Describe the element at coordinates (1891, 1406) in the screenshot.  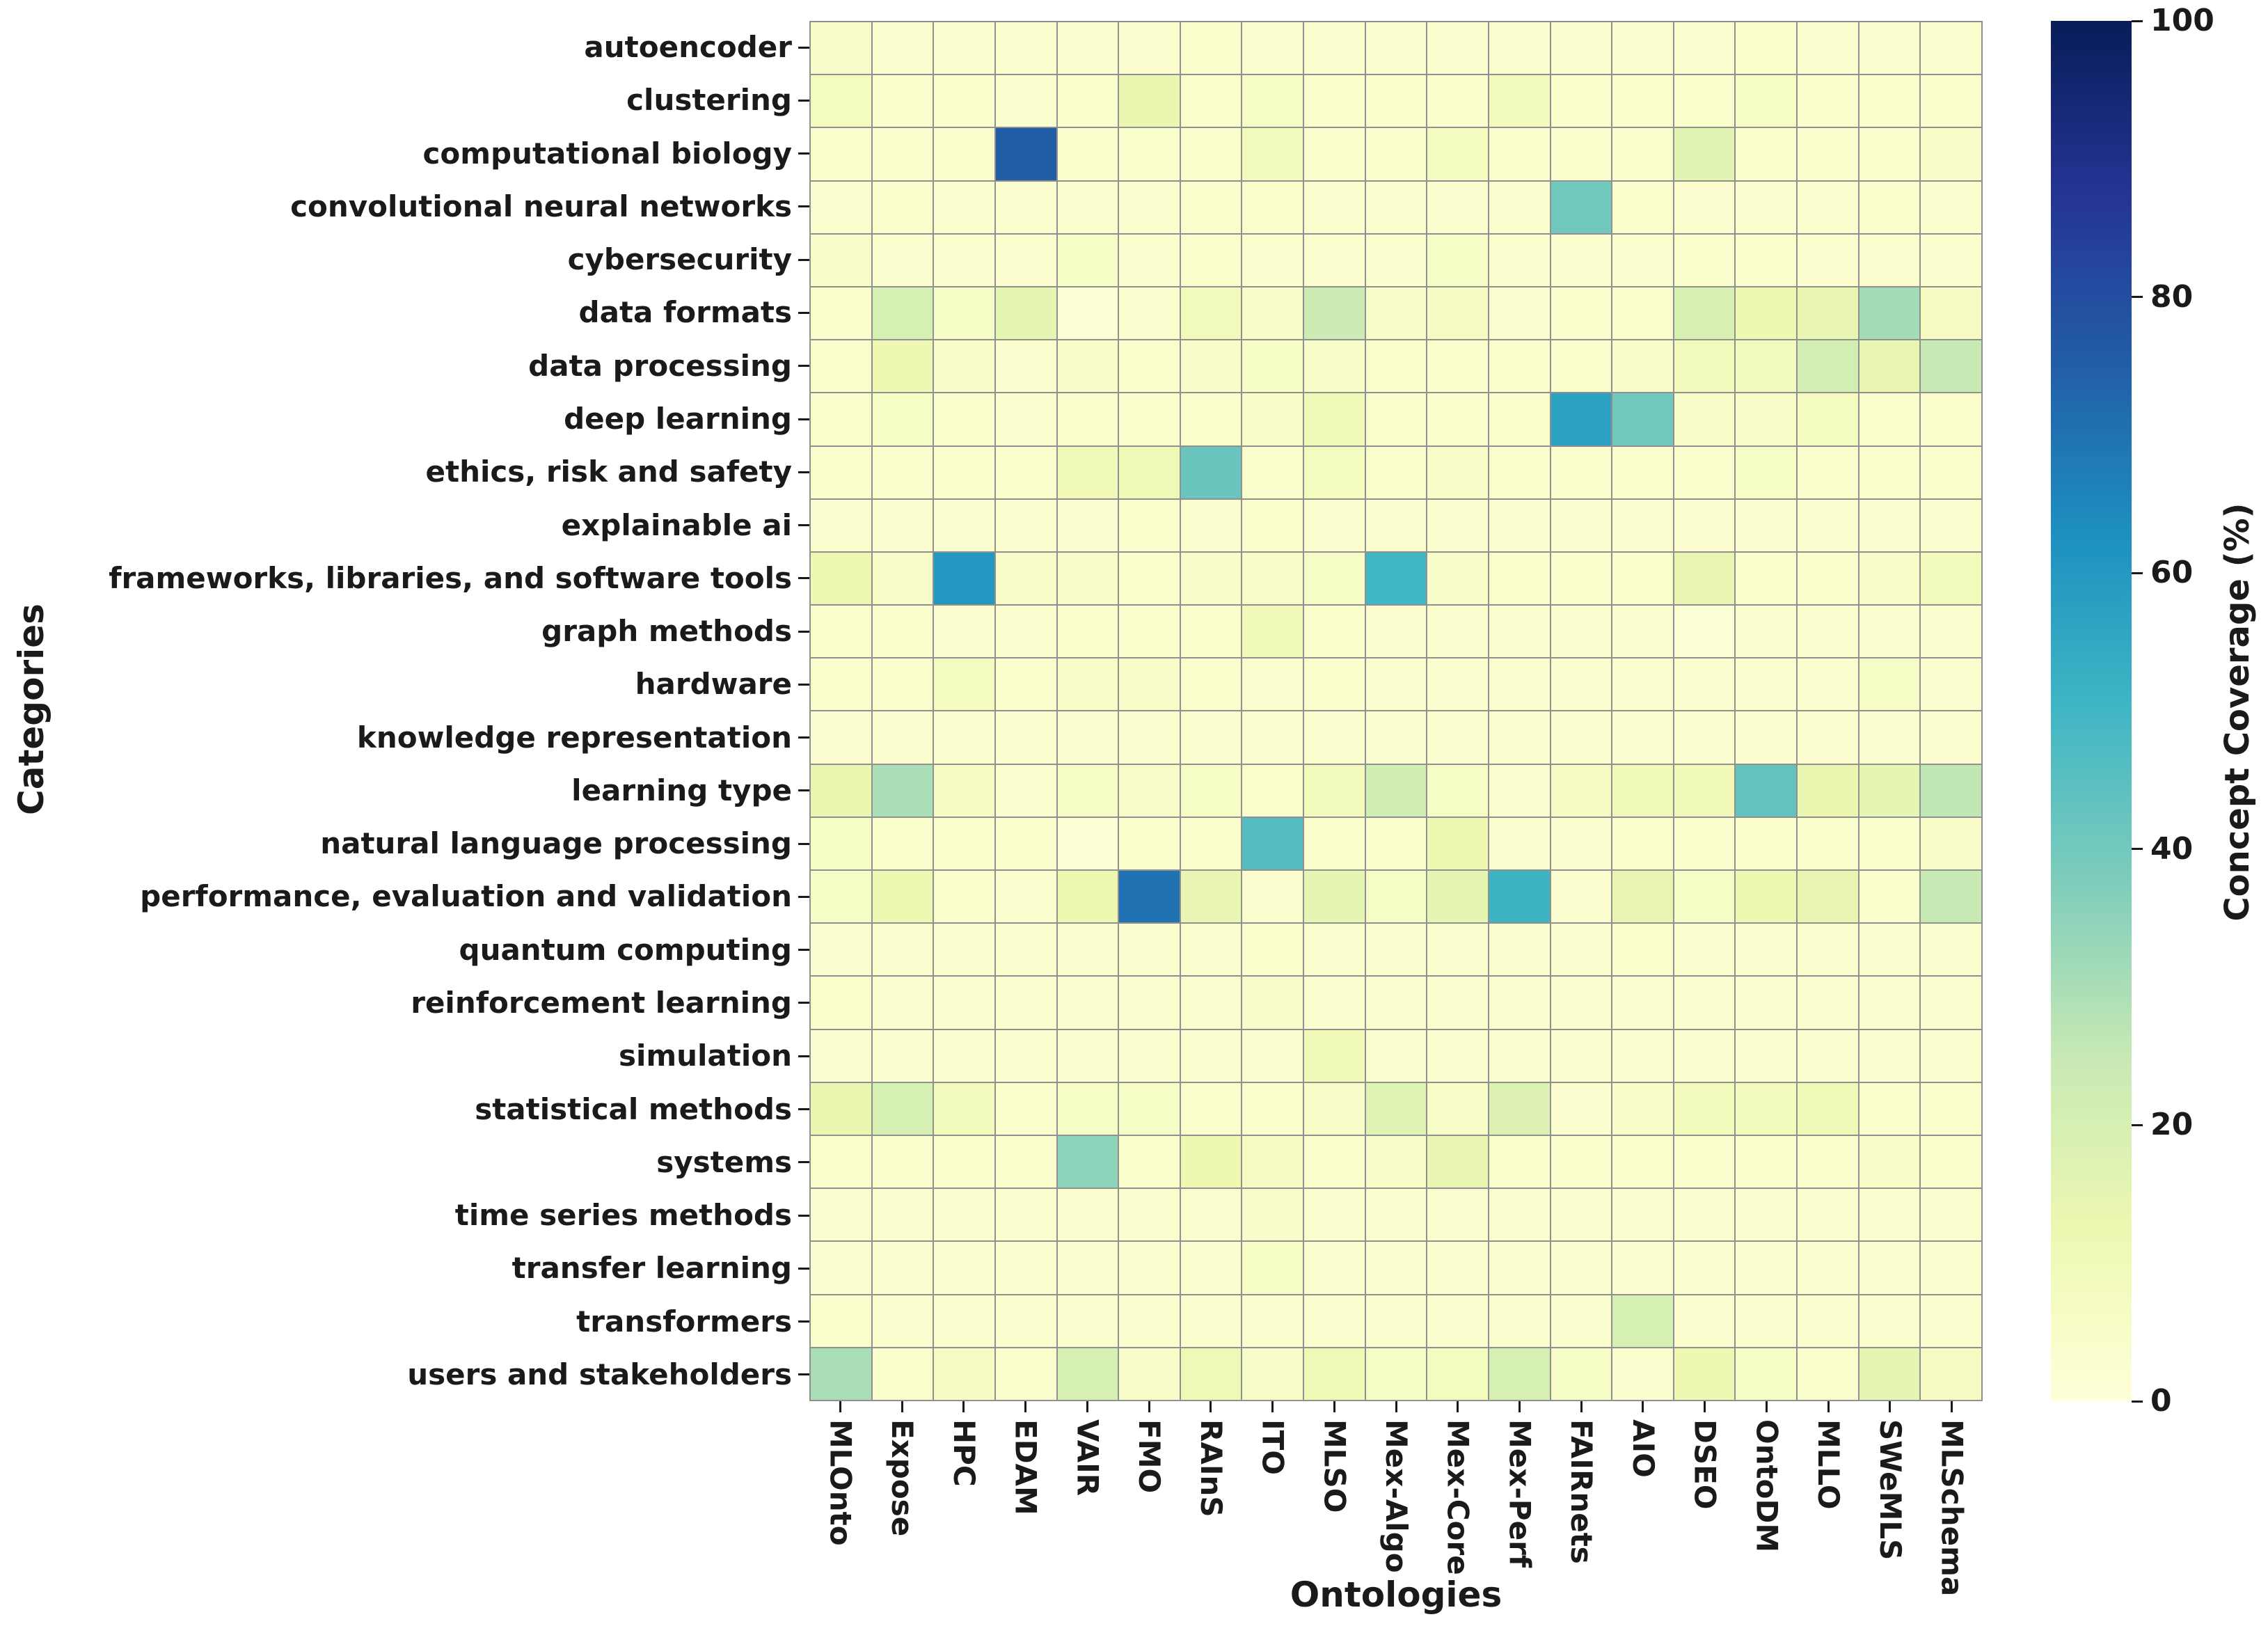
I see `x-tick-mark` at that location.